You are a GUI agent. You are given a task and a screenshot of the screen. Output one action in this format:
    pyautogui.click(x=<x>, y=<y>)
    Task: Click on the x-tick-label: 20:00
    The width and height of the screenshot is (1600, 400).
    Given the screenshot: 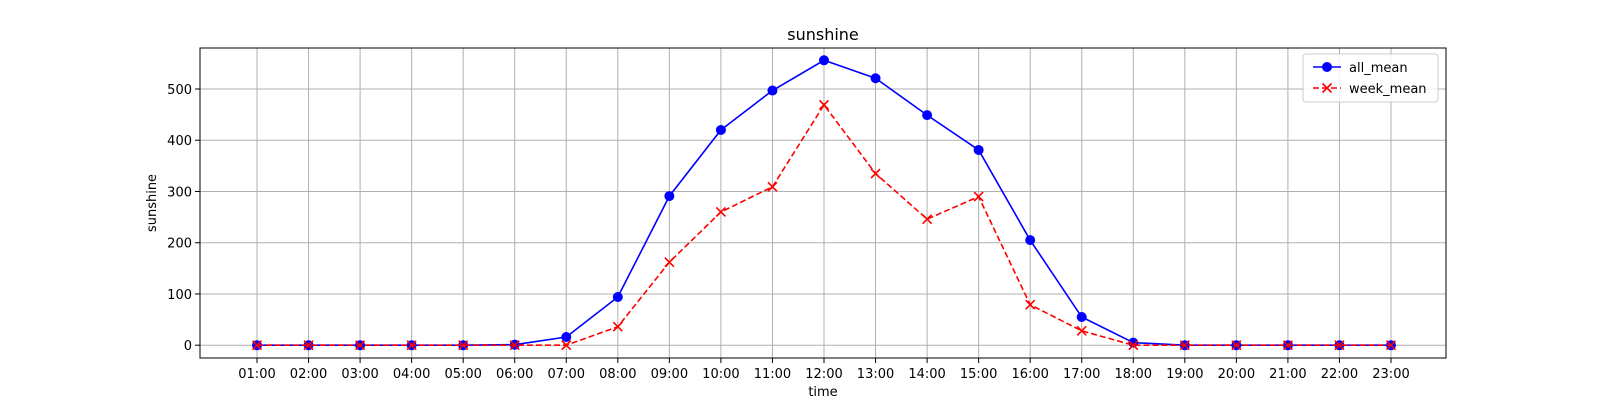 What is the action you would take?
    pyautogui.click(x=1236, y=374)
    